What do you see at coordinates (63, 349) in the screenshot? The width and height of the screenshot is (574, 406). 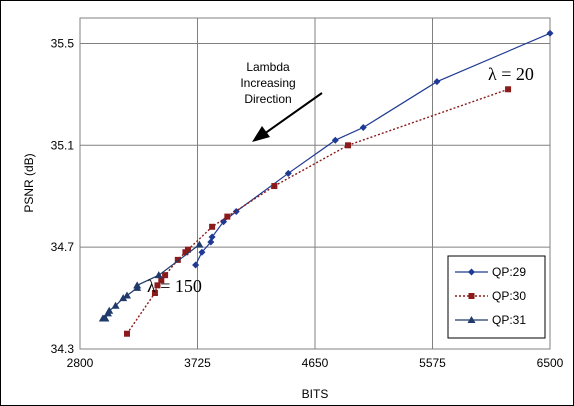 I see `y-tick-label: 34.3` at bounding box center [63, 349].